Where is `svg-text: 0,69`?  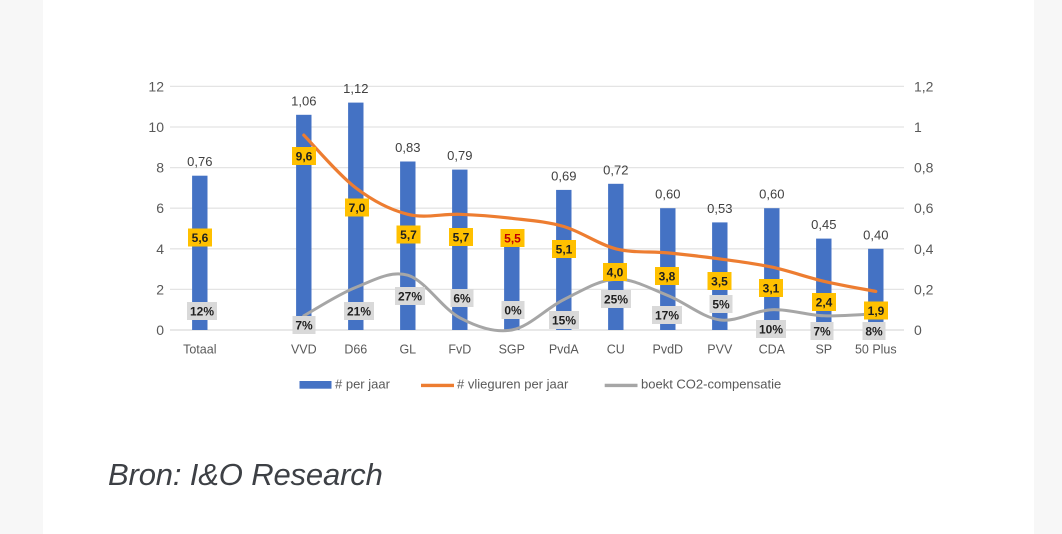
svg-text: 0,69 is located at coordinates (563, 175).